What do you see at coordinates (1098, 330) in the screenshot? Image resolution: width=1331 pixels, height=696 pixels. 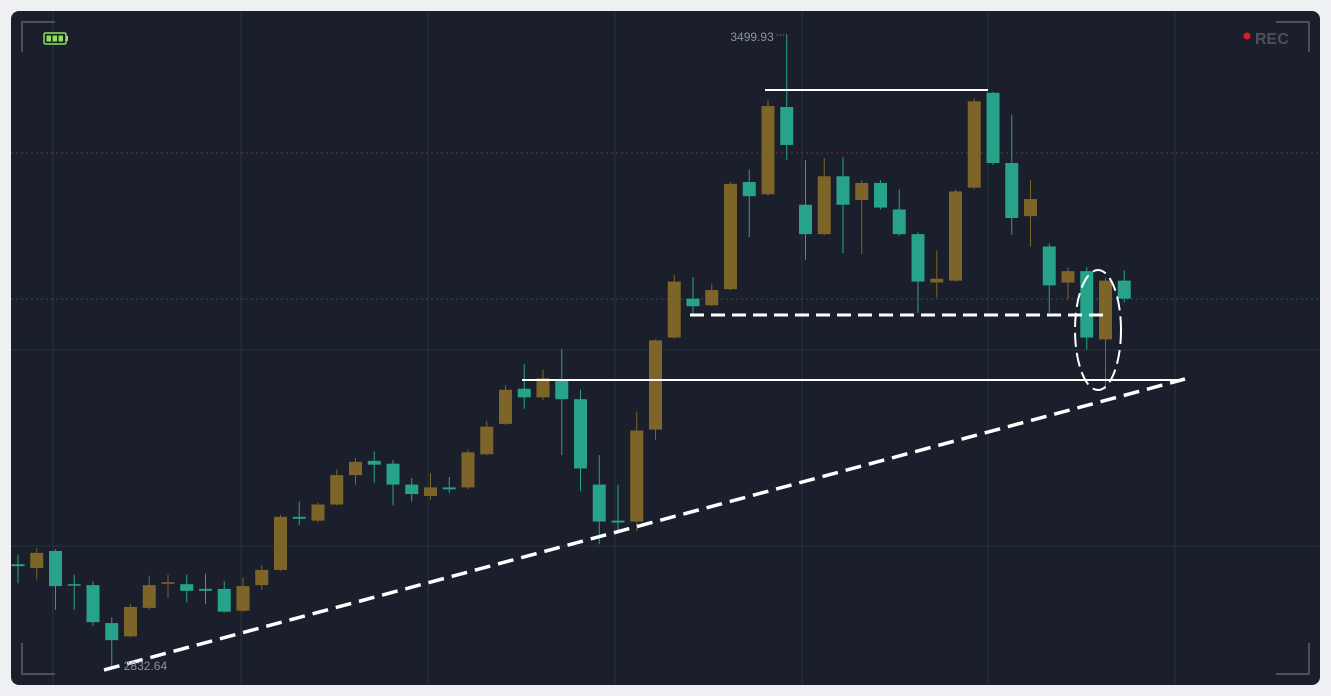 I see `highlight-ellipse` at bounding box center [1098, 330].